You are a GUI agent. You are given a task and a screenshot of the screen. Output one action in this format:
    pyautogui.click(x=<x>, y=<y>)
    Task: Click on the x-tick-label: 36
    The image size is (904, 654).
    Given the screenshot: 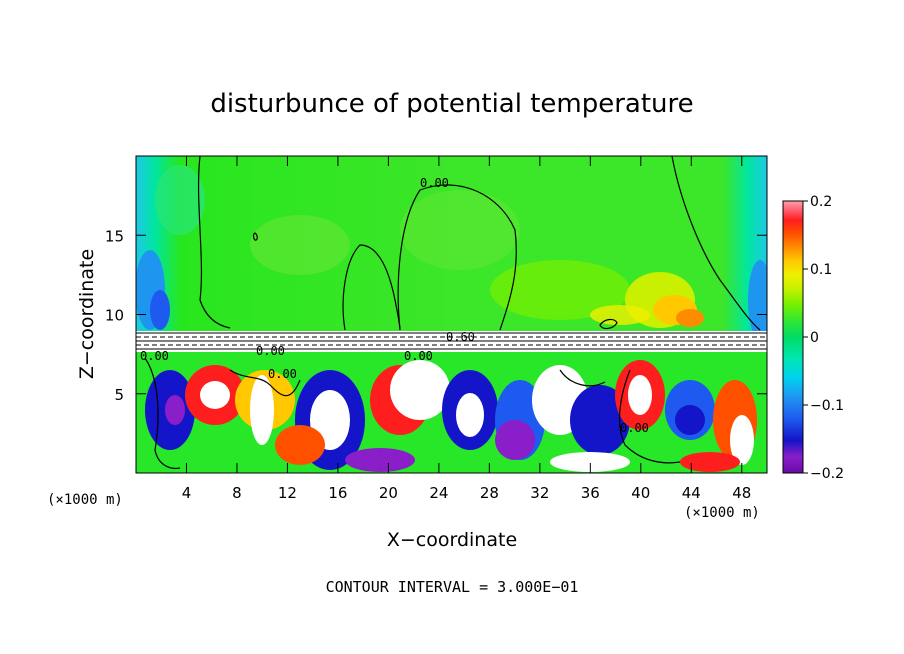 What is the action you would take?
    pyautogui.click(x=590, y=493)
    